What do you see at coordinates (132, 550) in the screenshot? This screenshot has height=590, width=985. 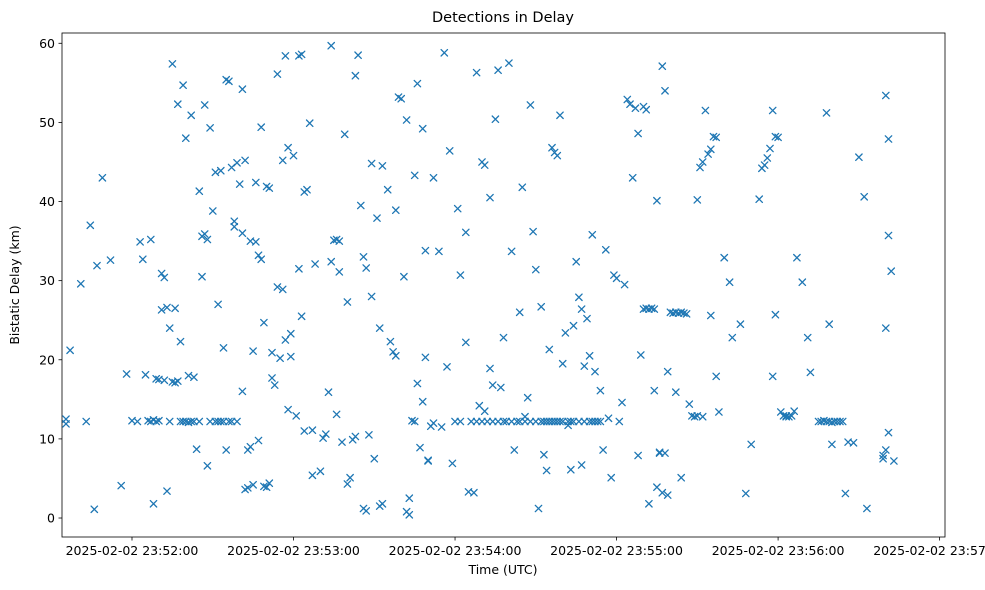 I see `x-tick-label: 2025-02-02 23:52:00` at bounding box center [132, 550].